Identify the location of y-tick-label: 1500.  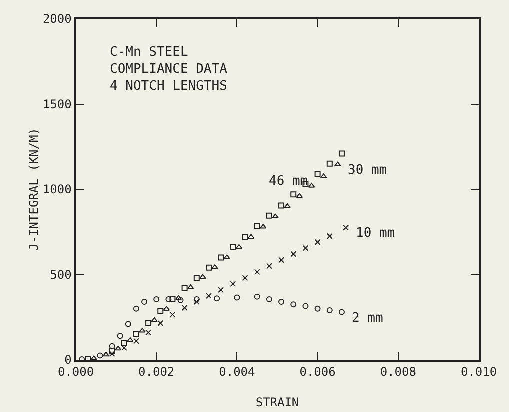
(57, 104).